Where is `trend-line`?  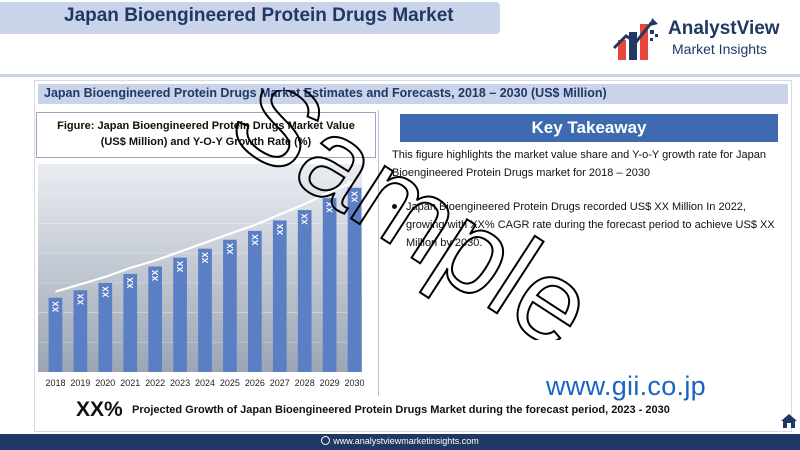 trend-line is located at coordinates (205, 236).